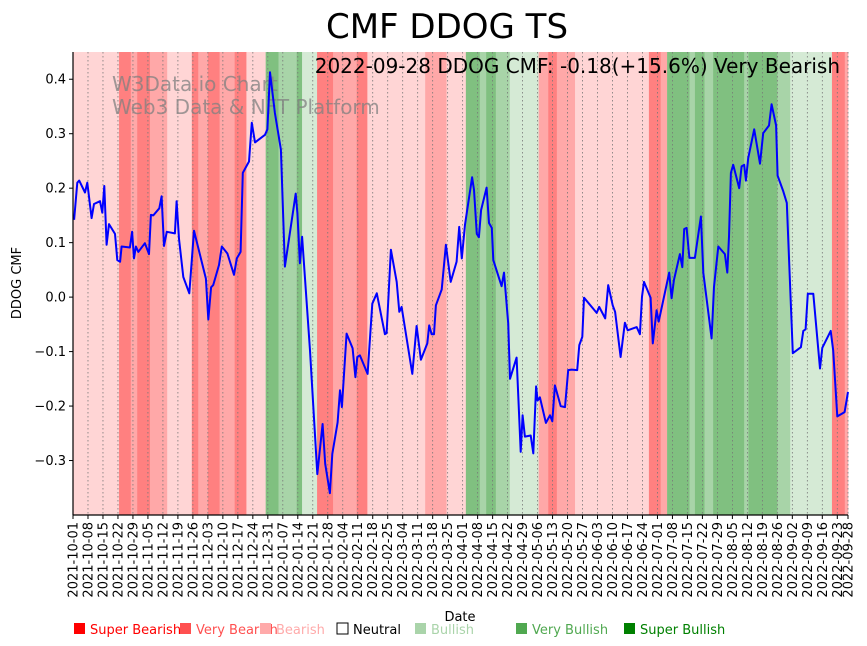  I want to click on x-tick-label: 2022-09-23, so click(838, 560).